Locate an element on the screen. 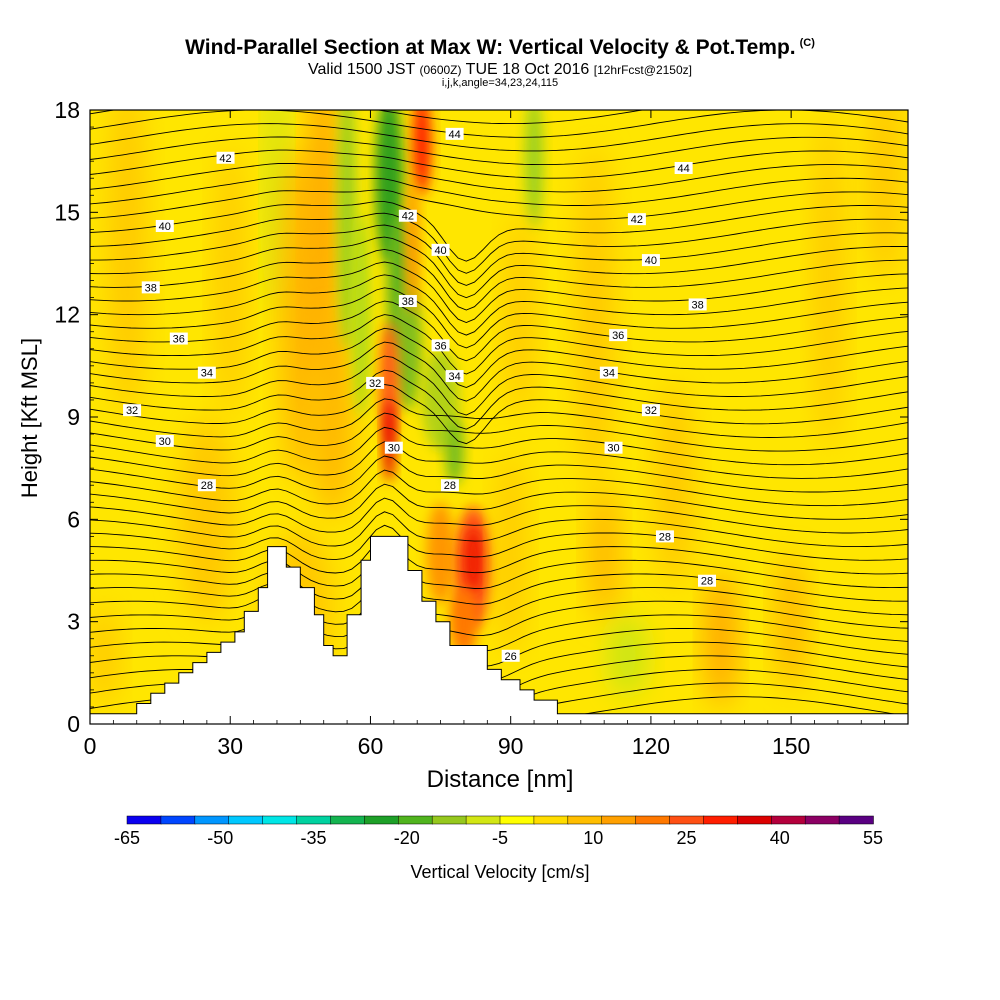  contour-label-text: 40 is located at coordinates (651, 261).